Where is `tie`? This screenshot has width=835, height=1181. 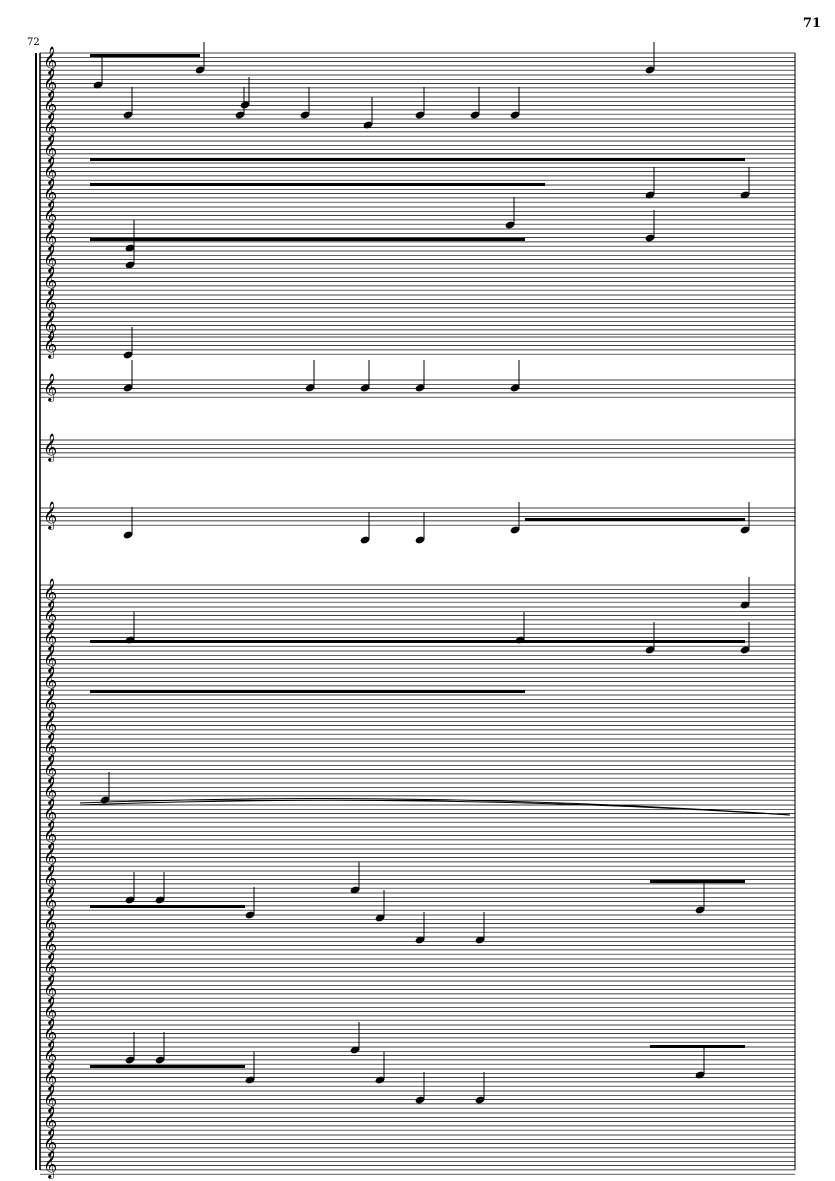
tie is located at coordinates (435, 807).